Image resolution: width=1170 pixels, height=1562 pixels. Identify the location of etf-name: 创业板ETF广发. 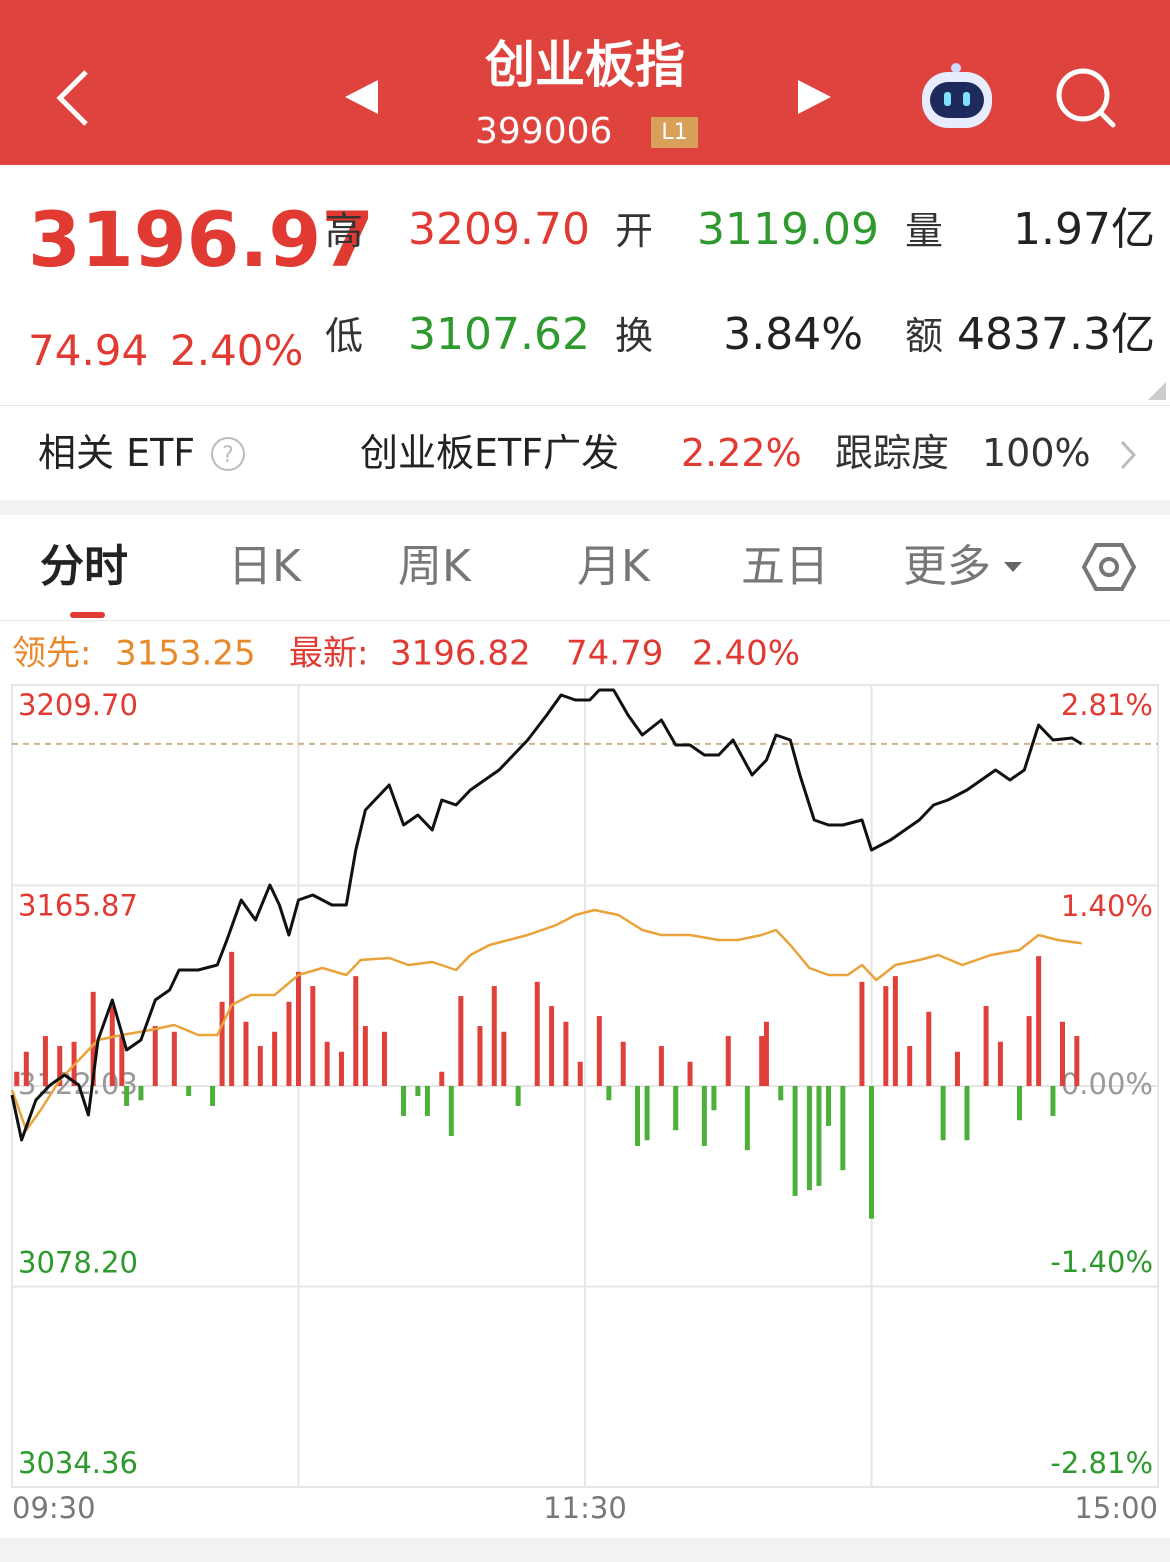
(490, 453).